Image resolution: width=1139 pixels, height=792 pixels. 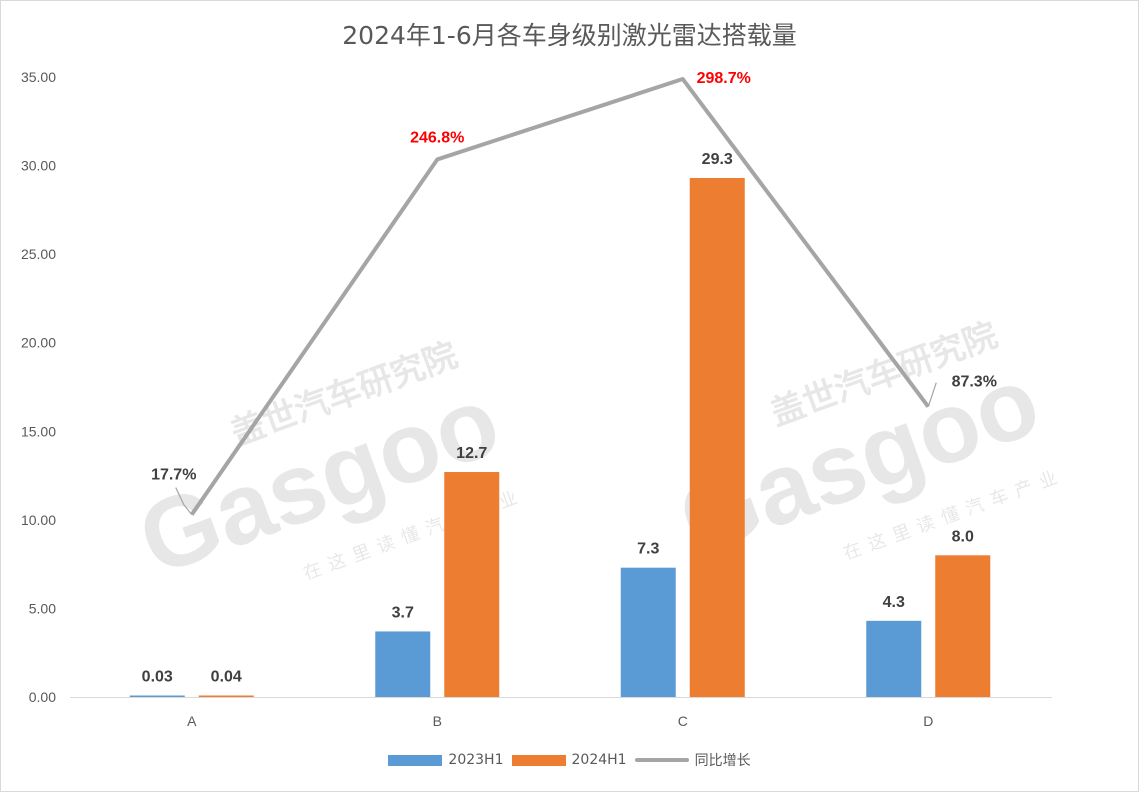 What do you see at coordinates (226, 677) in the screenshot?
I see `data-label: 0.04` at bounding box center [226, 677].